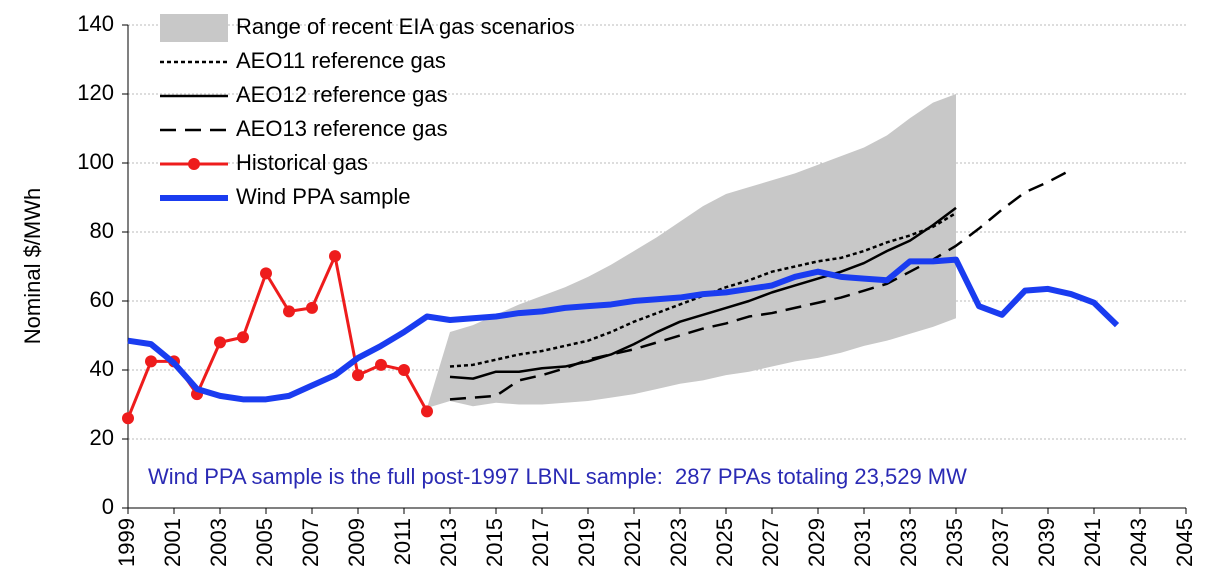 The image size is (1212, 580). Describe the element at coordinates (402, 541) in the screenshot. I see `x-tick-label: 2011` at that location.